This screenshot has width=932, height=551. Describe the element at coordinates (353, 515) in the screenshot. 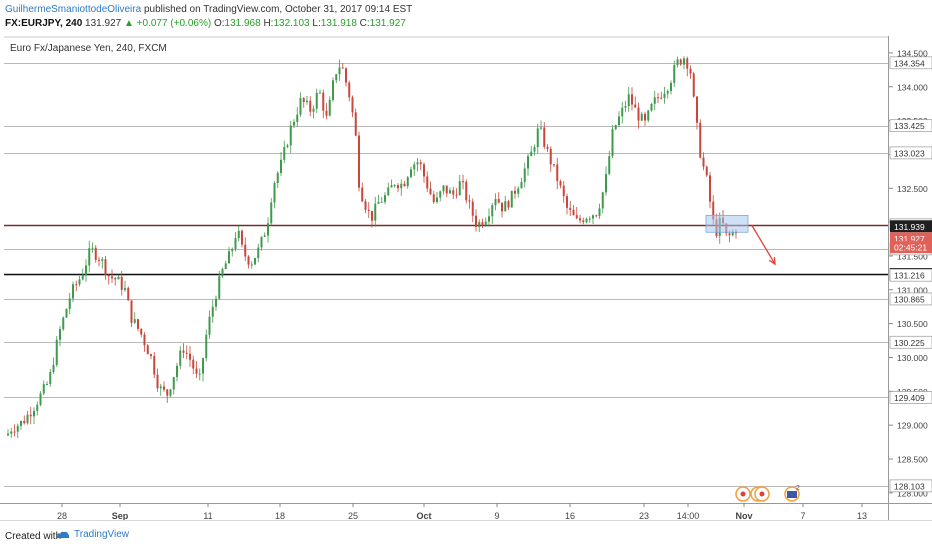

I see `time-tick-label: 25` at that location.